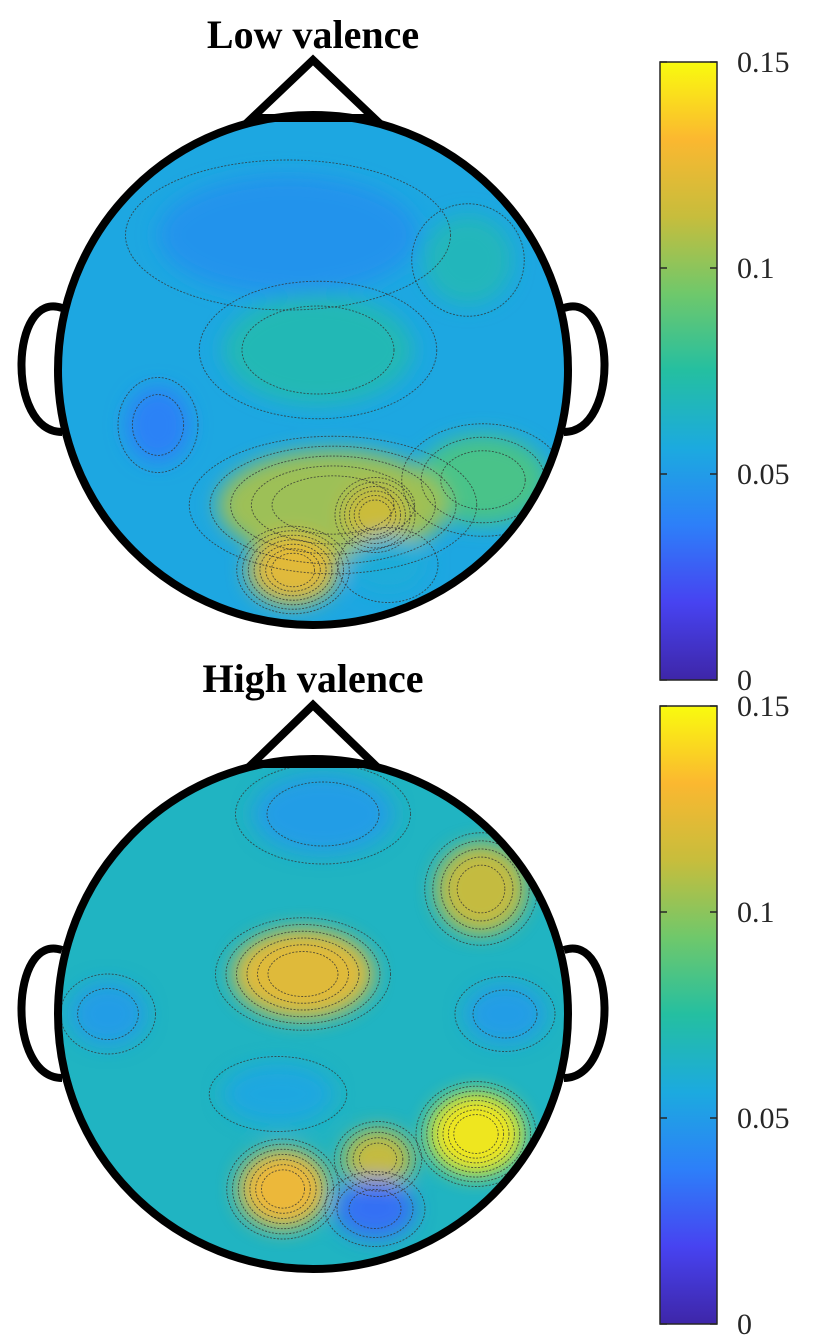  I want to click on right-ear-outline, so click(585, 369).